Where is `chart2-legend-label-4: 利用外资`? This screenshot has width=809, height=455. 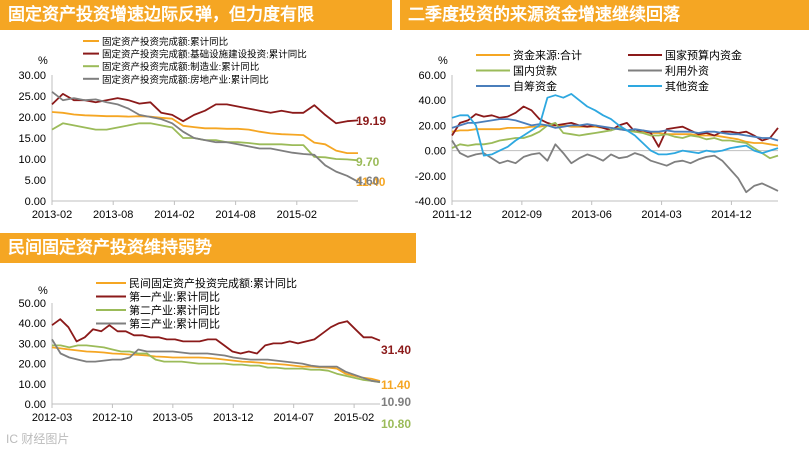
chart2-legend-label-4: 利用外资 is located at coordinates (687, 71).